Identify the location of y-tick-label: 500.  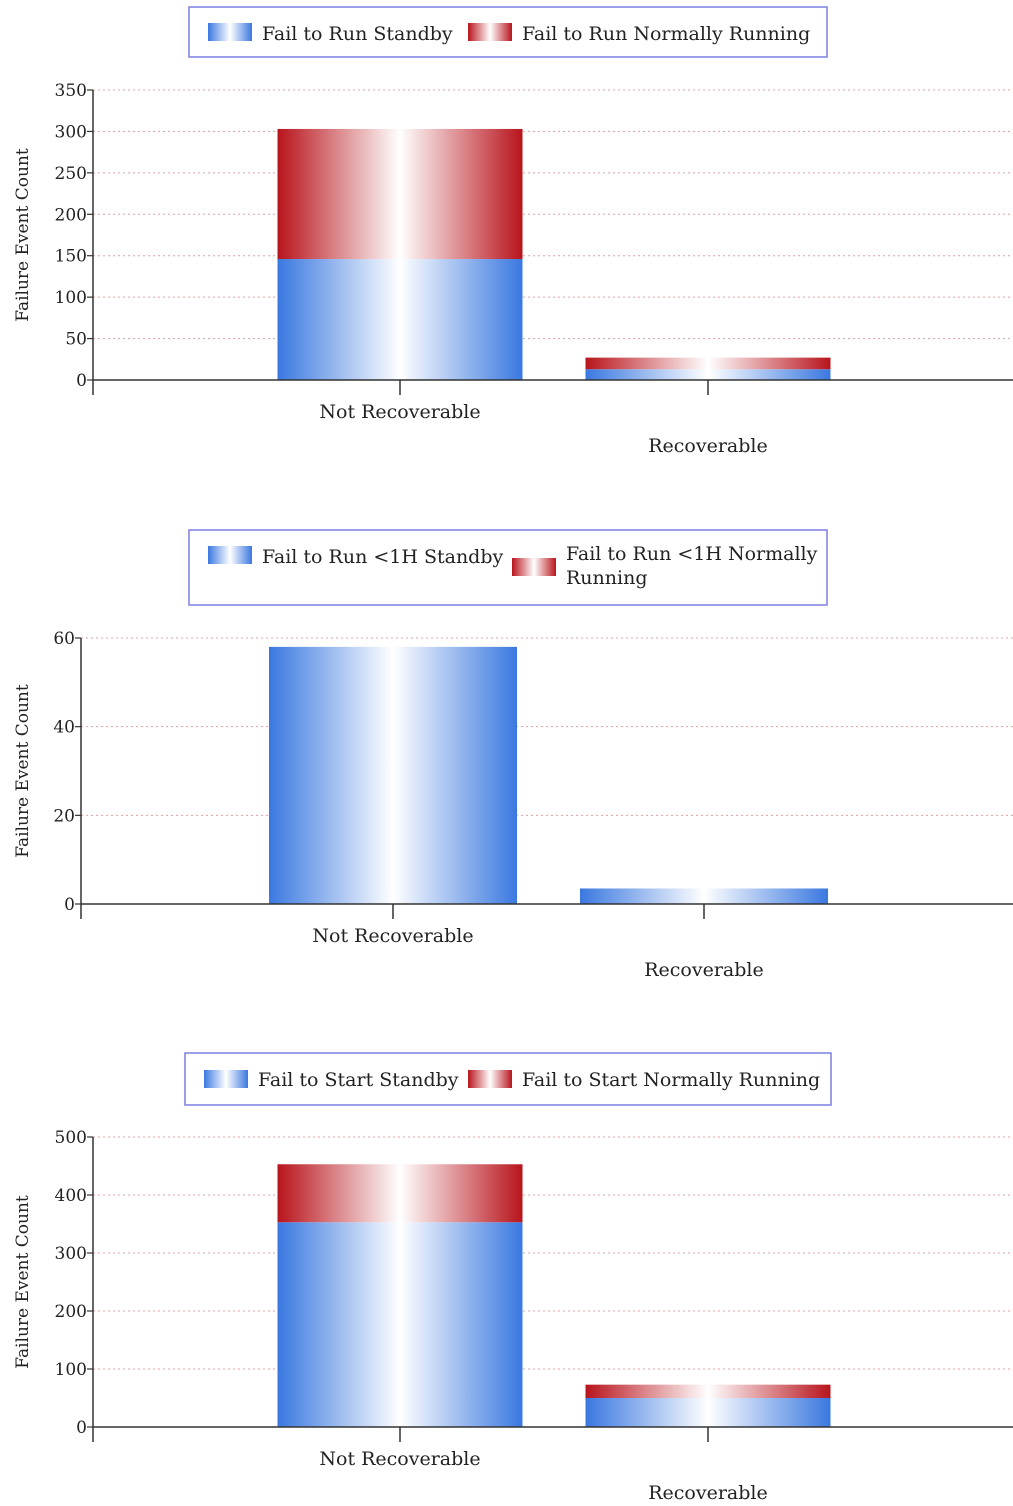
(71, 1138).